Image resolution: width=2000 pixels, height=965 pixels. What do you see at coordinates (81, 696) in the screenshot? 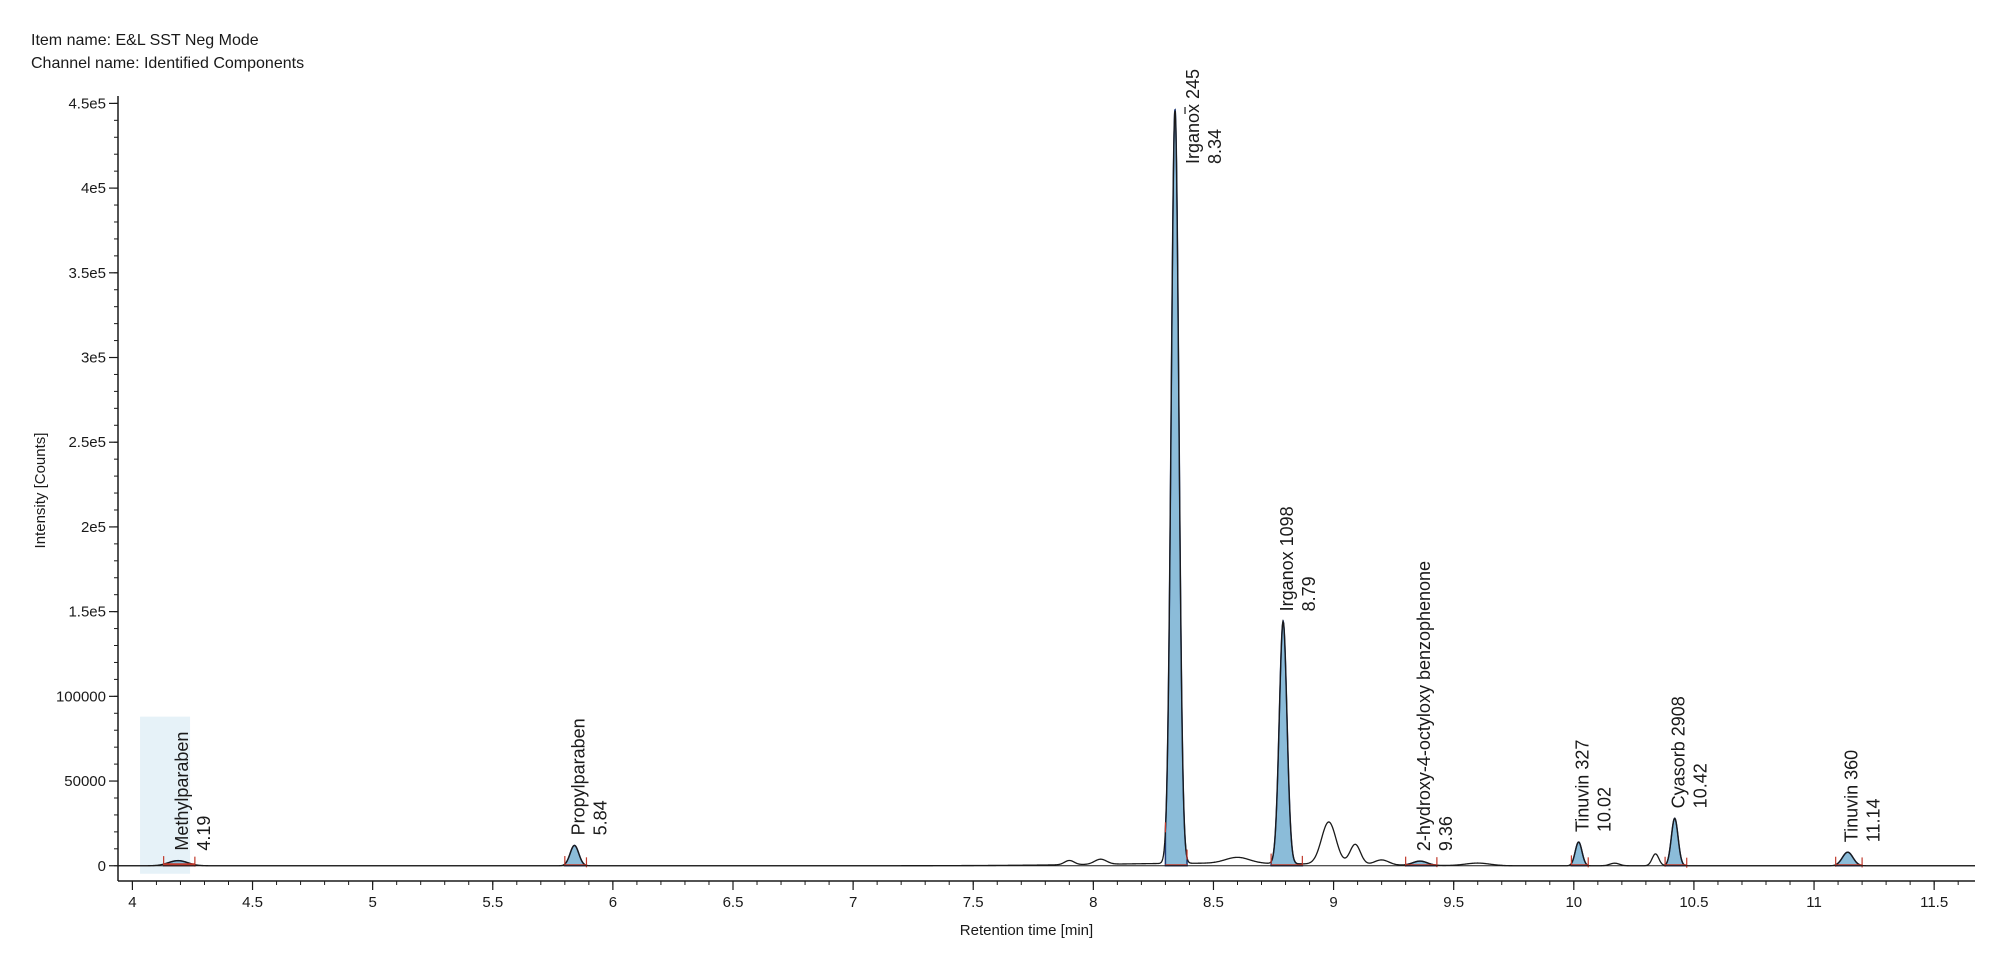
I see `y-tick-label: 100000` at bounding box center [81, 696].